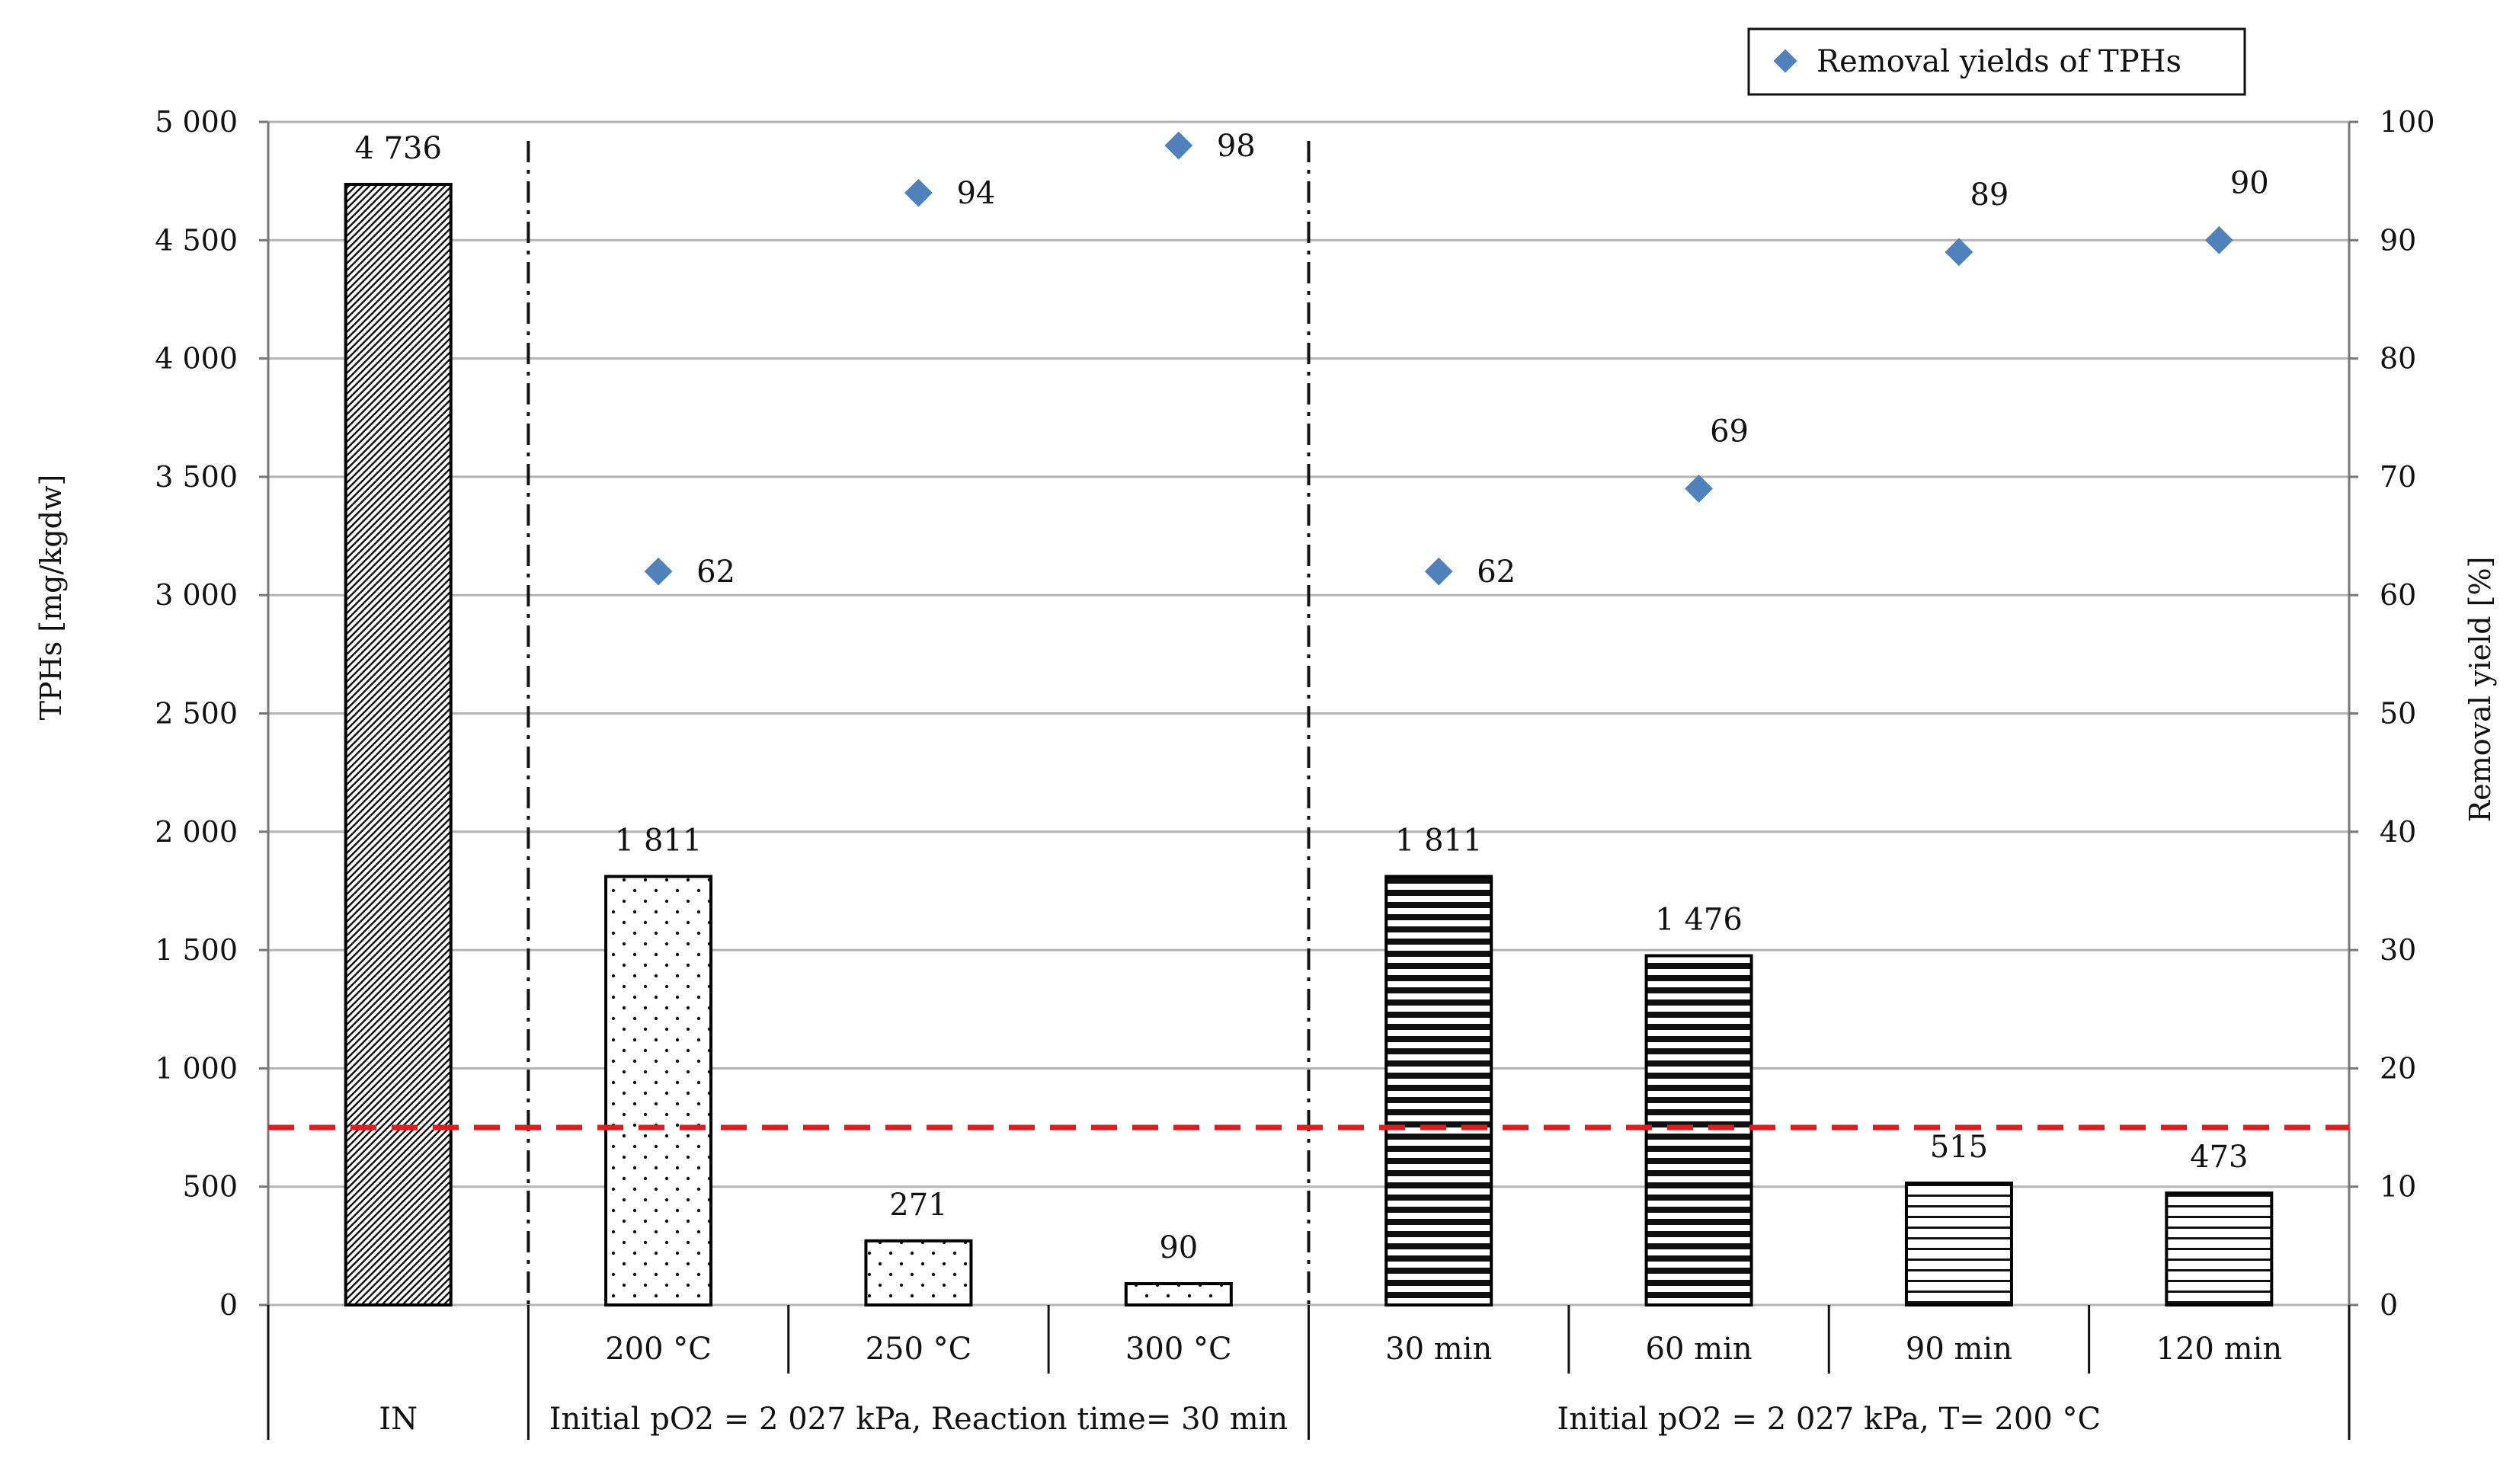 This screenshot has height=1484, width=2516. What do you see at coordinates (2398, 1187) in the screenshot?
I see `y2-tick-label: 10` at bounding box center [2398, 1187].